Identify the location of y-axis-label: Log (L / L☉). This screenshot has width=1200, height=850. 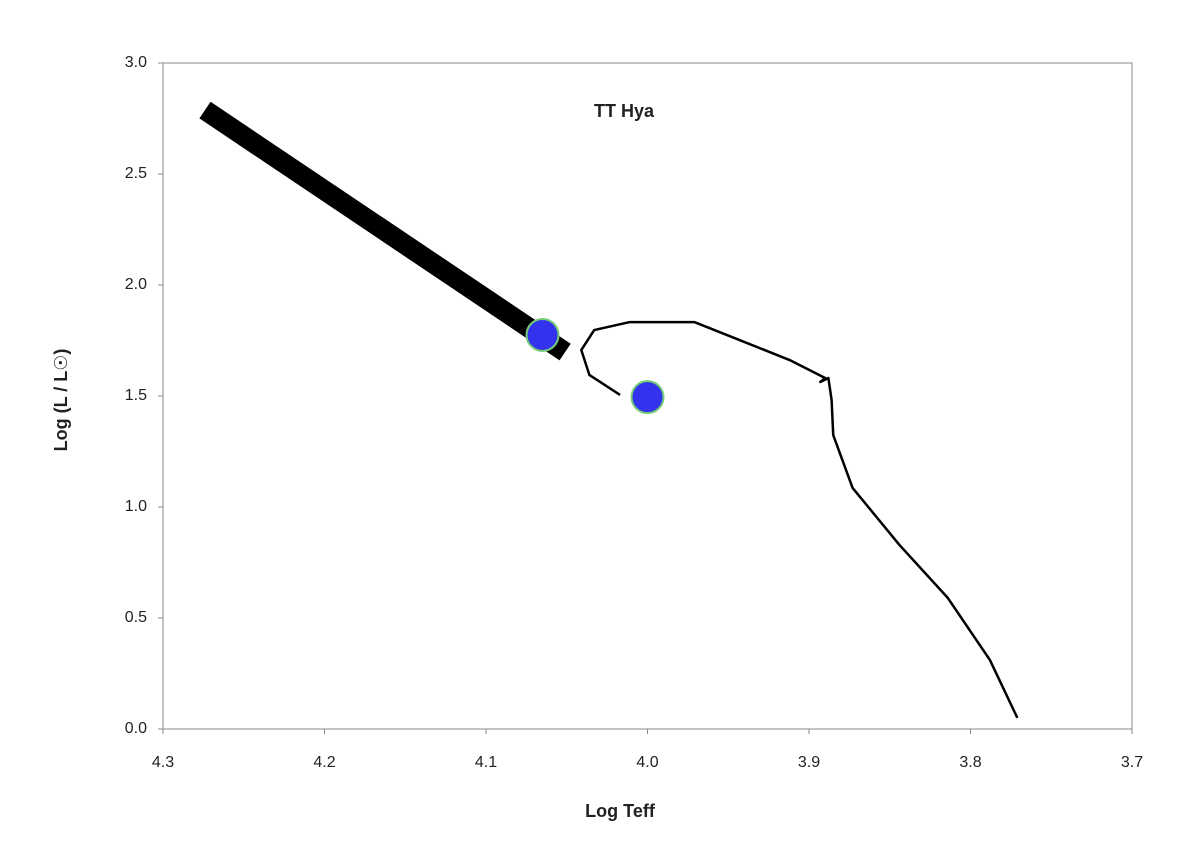
(61, 400).